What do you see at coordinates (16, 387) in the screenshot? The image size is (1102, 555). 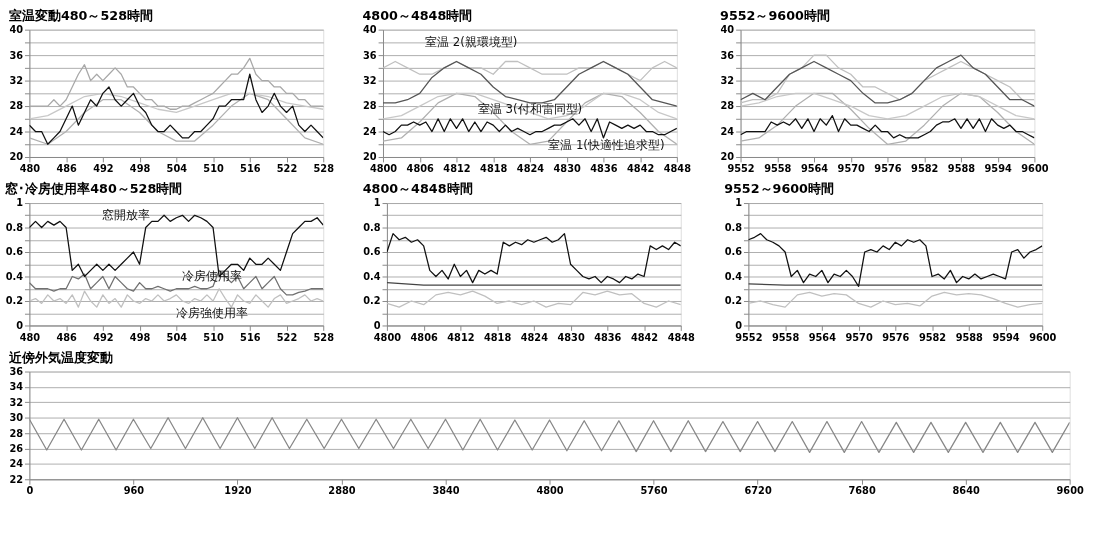 I see `y-tick-label: 34` at bounding box center [16, 387].